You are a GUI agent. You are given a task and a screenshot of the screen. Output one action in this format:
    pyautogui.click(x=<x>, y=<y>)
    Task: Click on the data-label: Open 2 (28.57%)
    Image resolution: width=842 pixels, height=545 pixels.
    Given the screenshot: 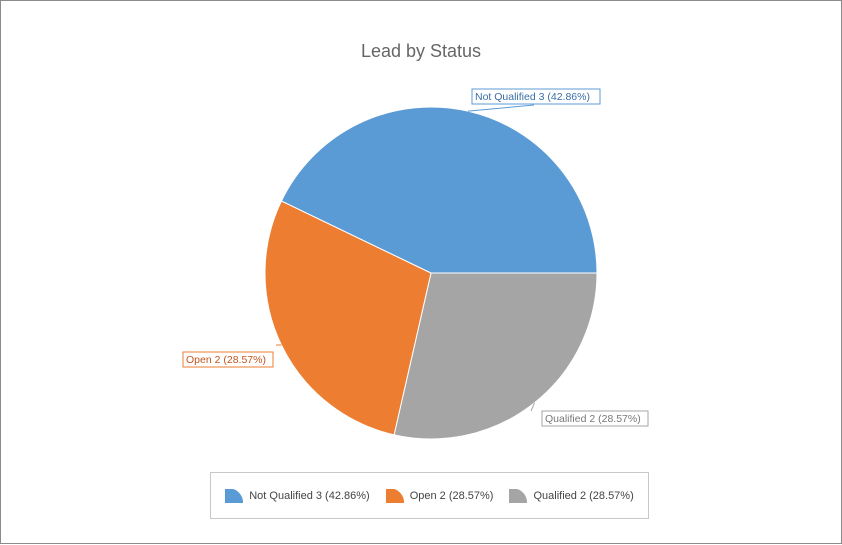 What is the action you would take?
    pyautogui.click(x=226, y=360)
    